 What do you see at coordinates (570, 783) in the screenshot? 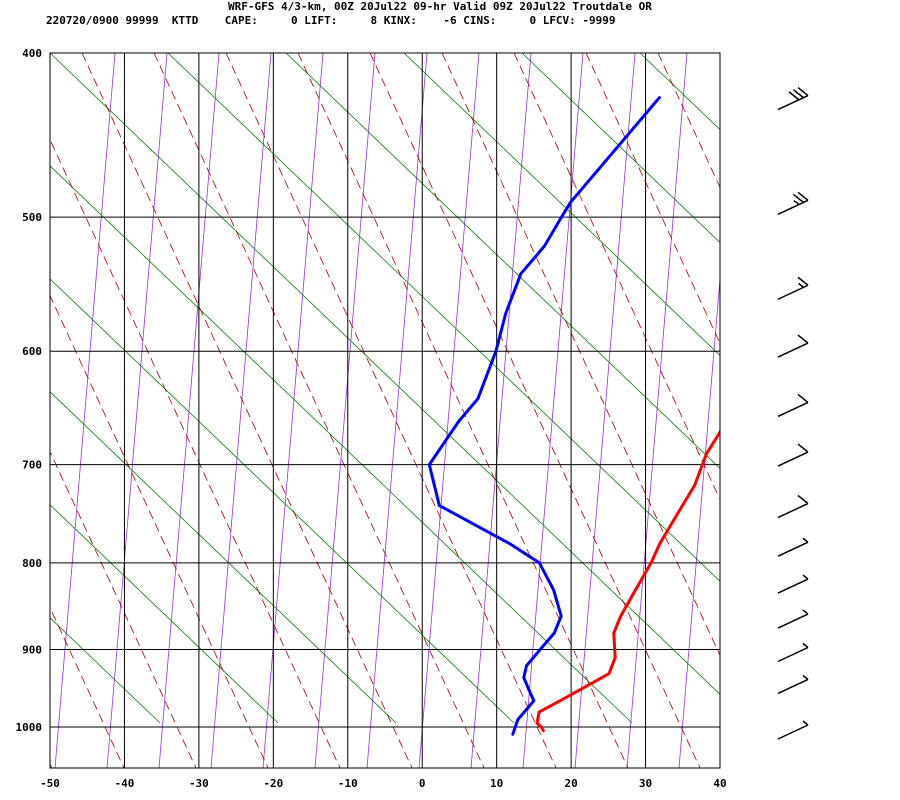
I see `x-tick-label: 20` at bounding box center [570, 783].